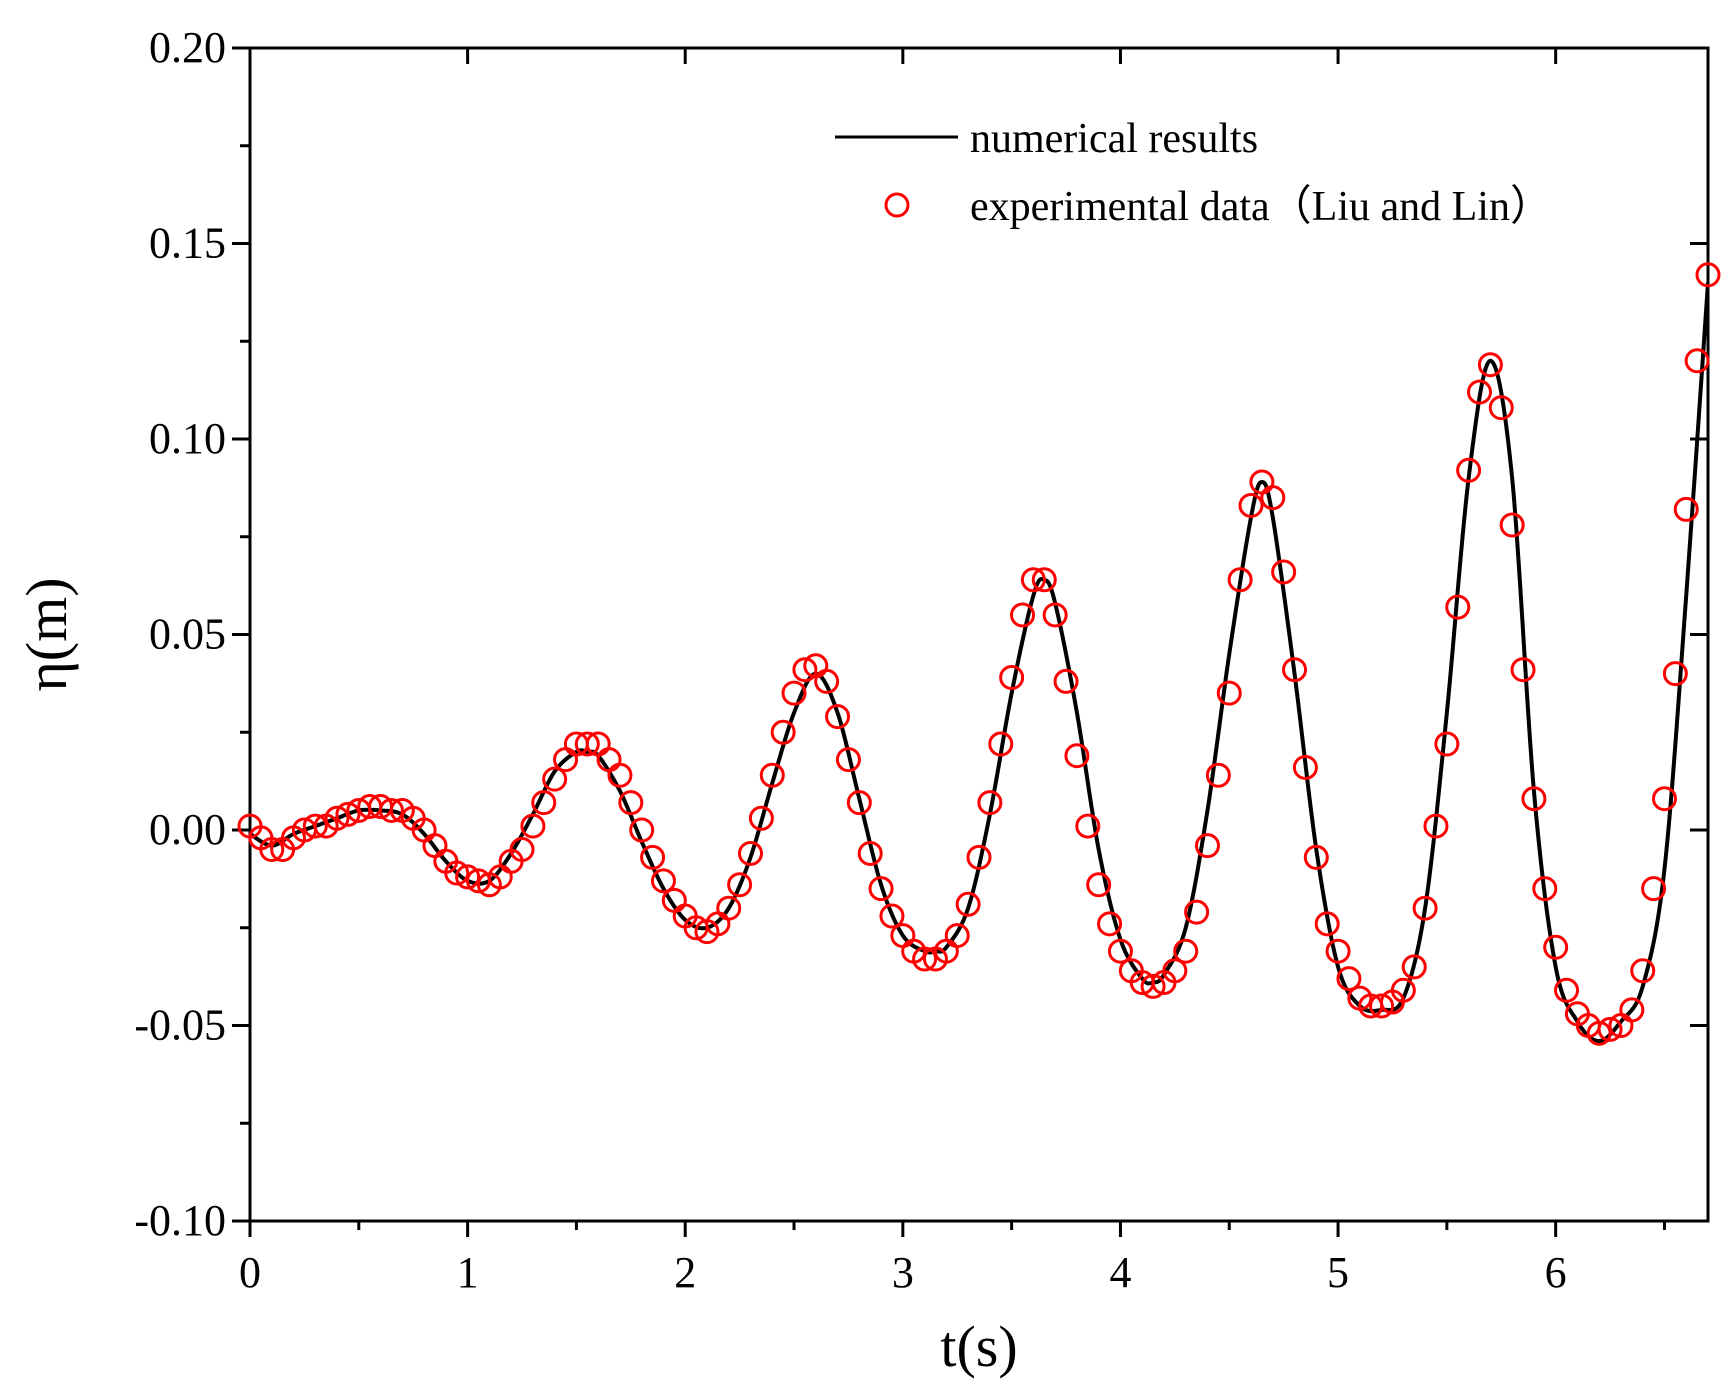  What do you see at coordinates (180, 1220) in the screenshot?
I see `y-tick-label: -0.10` at bounding box center [180, 1220].